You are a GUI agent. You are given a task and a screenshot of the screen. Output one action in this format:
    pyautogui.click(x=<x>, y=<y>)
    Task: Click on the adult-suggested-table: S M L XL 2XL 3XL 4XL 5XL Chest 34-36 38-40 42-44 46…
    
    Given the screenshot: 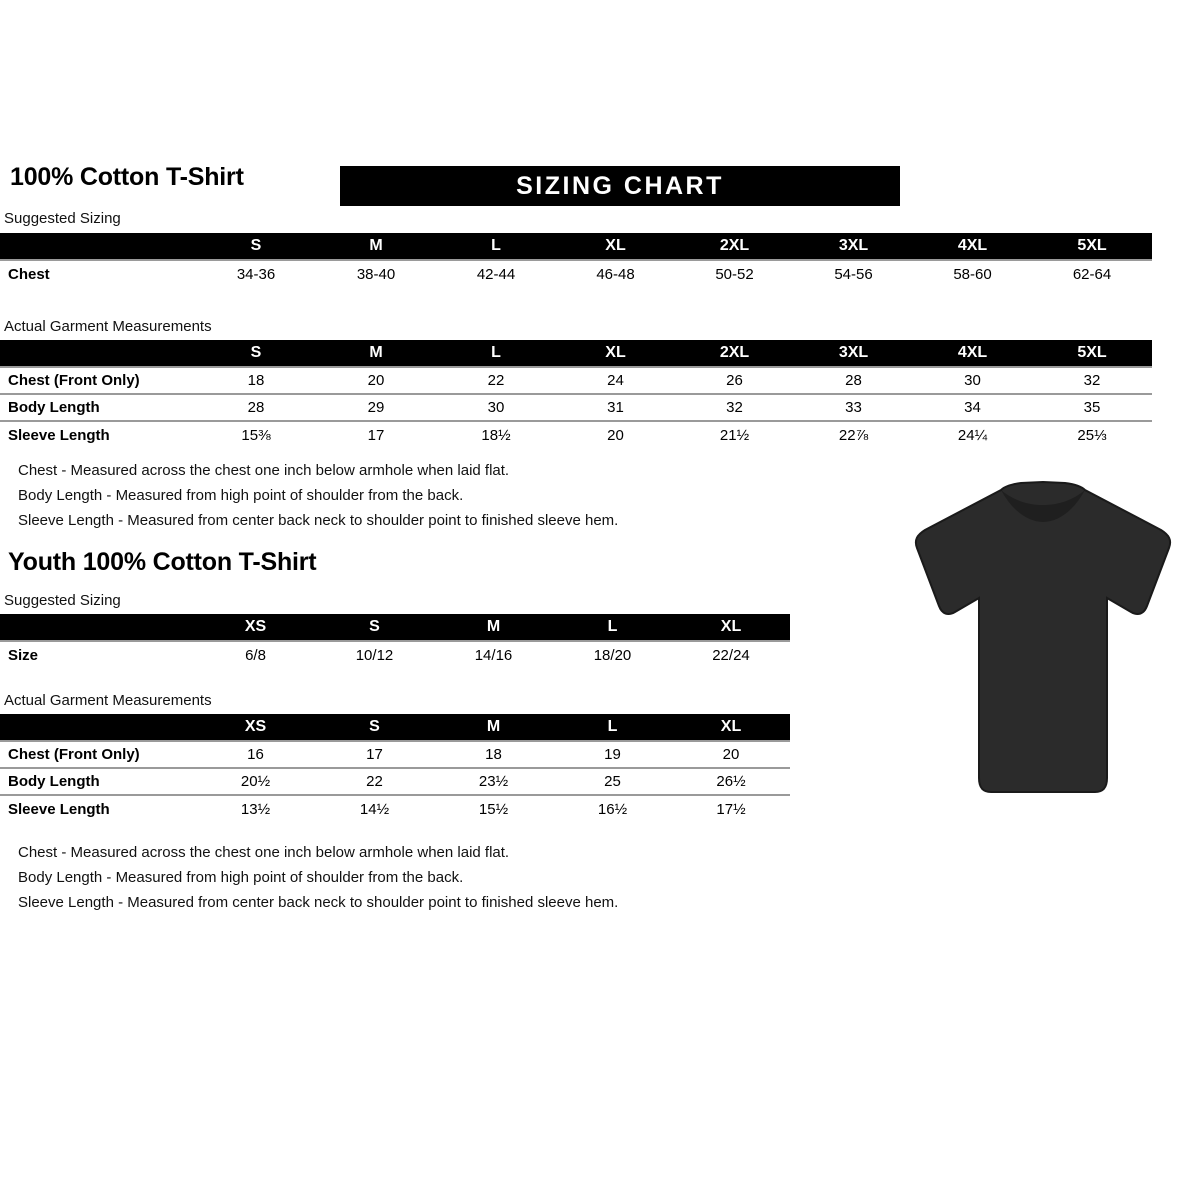 What is the action you would take?
    pyautogui.click(x=576, y=260)
    